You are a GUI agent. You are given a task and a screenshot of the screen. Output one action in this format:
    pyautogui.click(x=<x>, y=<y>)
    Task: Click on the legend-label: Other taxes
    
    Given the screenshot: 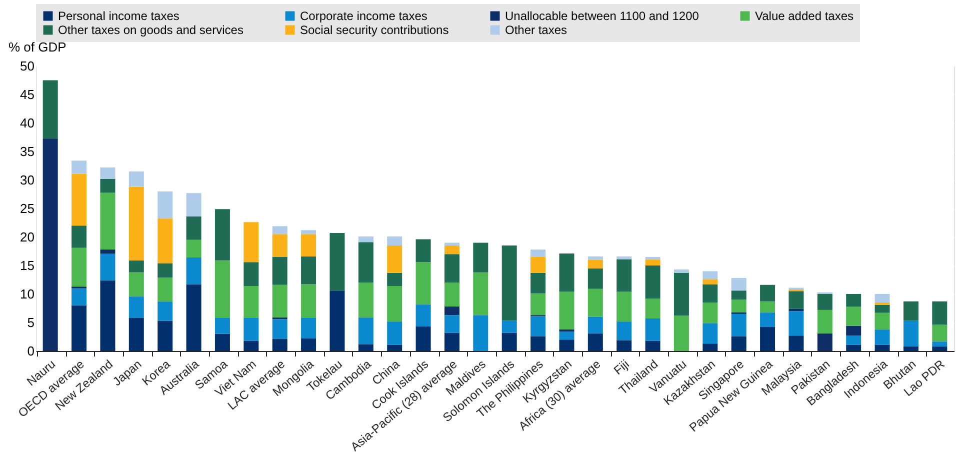 What is the action you would take?
    pyautogui.click(x=536, y=30)
    